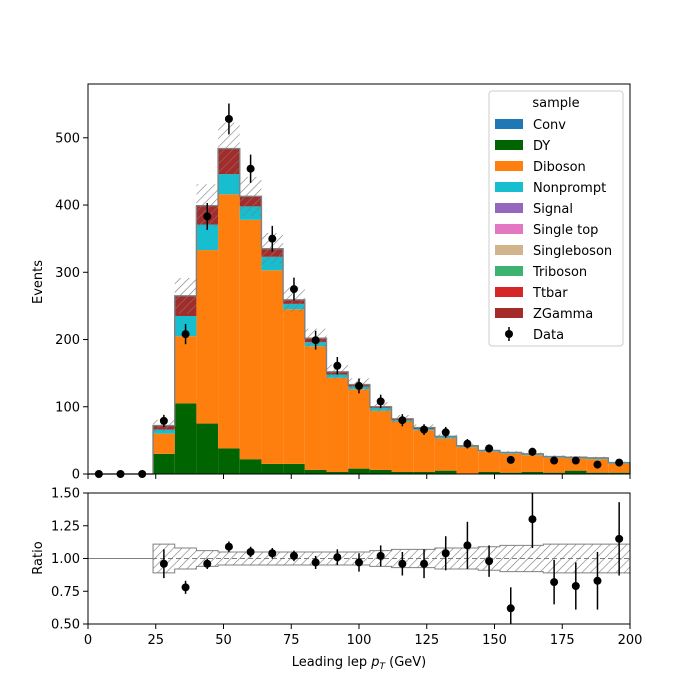 The width and height of the screenshot is (700, 700). Describe the element at coordinates (559, 272) in the screenshot. I see `legend-label: Triboson` at that location.